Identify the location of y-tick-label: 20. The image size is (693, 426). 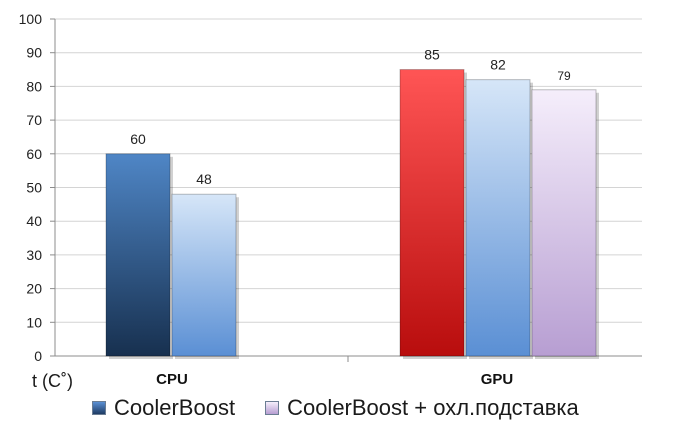
(34, 289).